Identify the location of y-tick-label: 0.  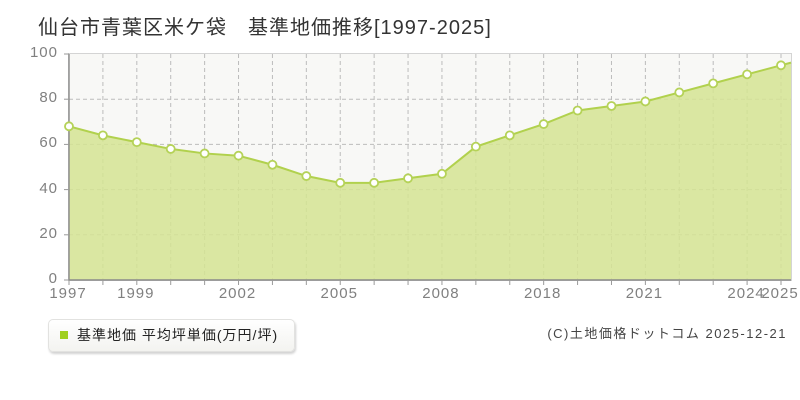
(53, 278).